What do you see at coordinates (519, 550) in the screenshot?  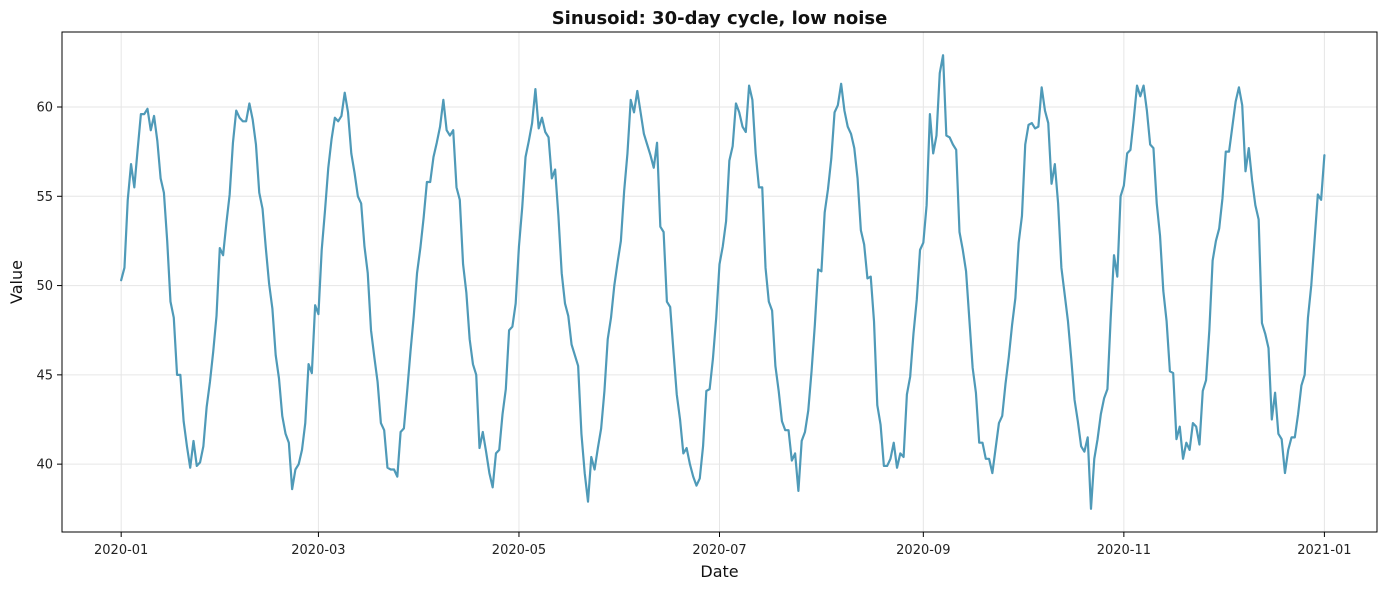 I see `x-tick-label: 2020-05` at bounding box center [519, 550].